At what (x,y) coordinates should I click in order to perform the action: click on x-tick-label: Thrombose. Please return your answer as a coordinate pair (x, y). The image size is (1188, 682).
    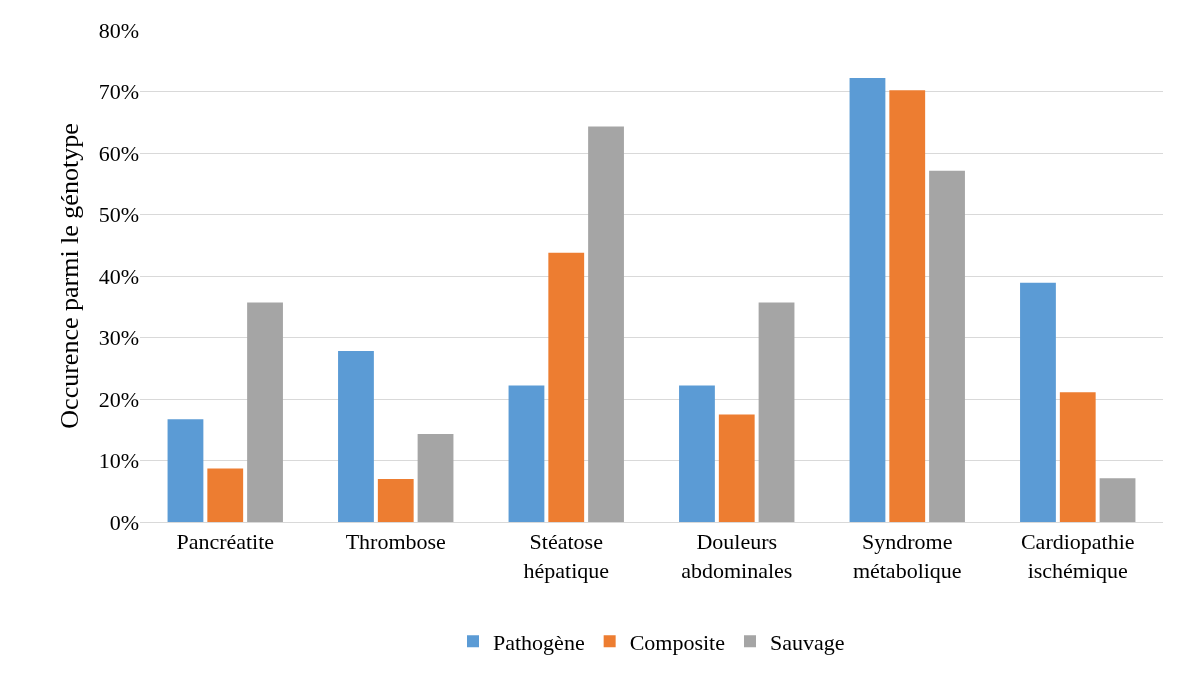
    Looking at the image, I should click on (395, 542).